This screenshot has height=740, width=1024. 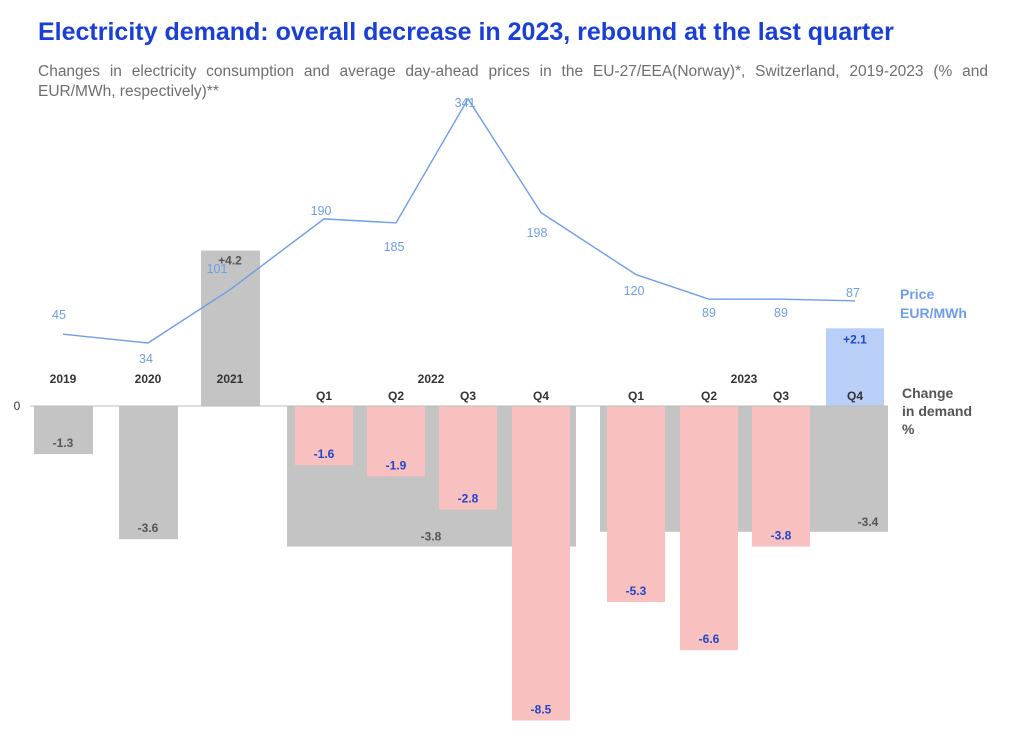 What do you see at coordinates (230, 379) in the screenshot?
I see `year-label-2021: 2021` at bounding box center [230, 379].